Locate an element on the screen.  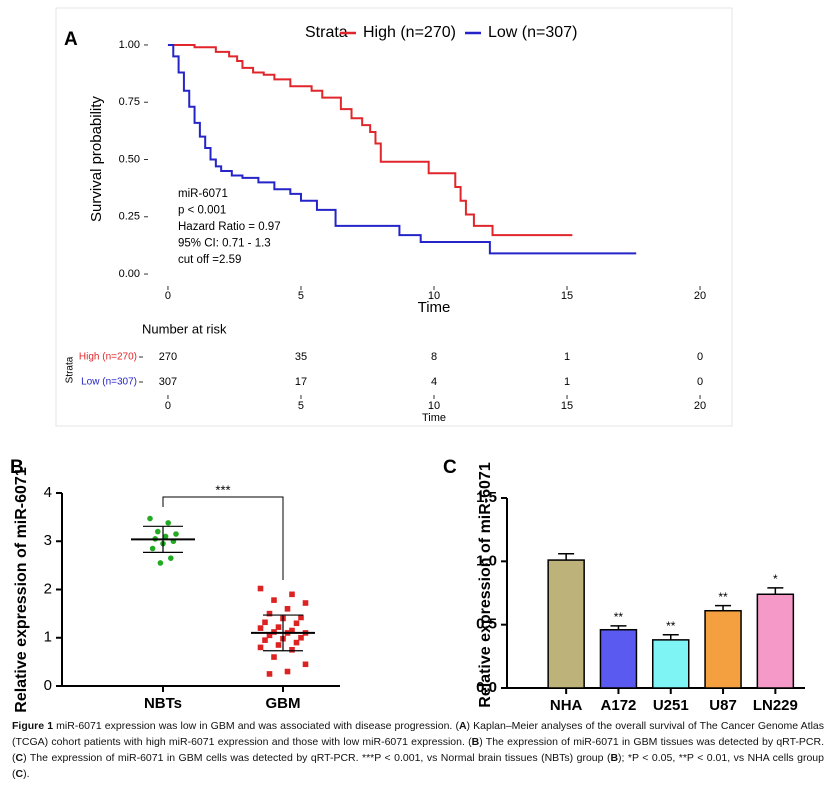
risk-x-tick-label: 15 is located at coordinates (567, 406).